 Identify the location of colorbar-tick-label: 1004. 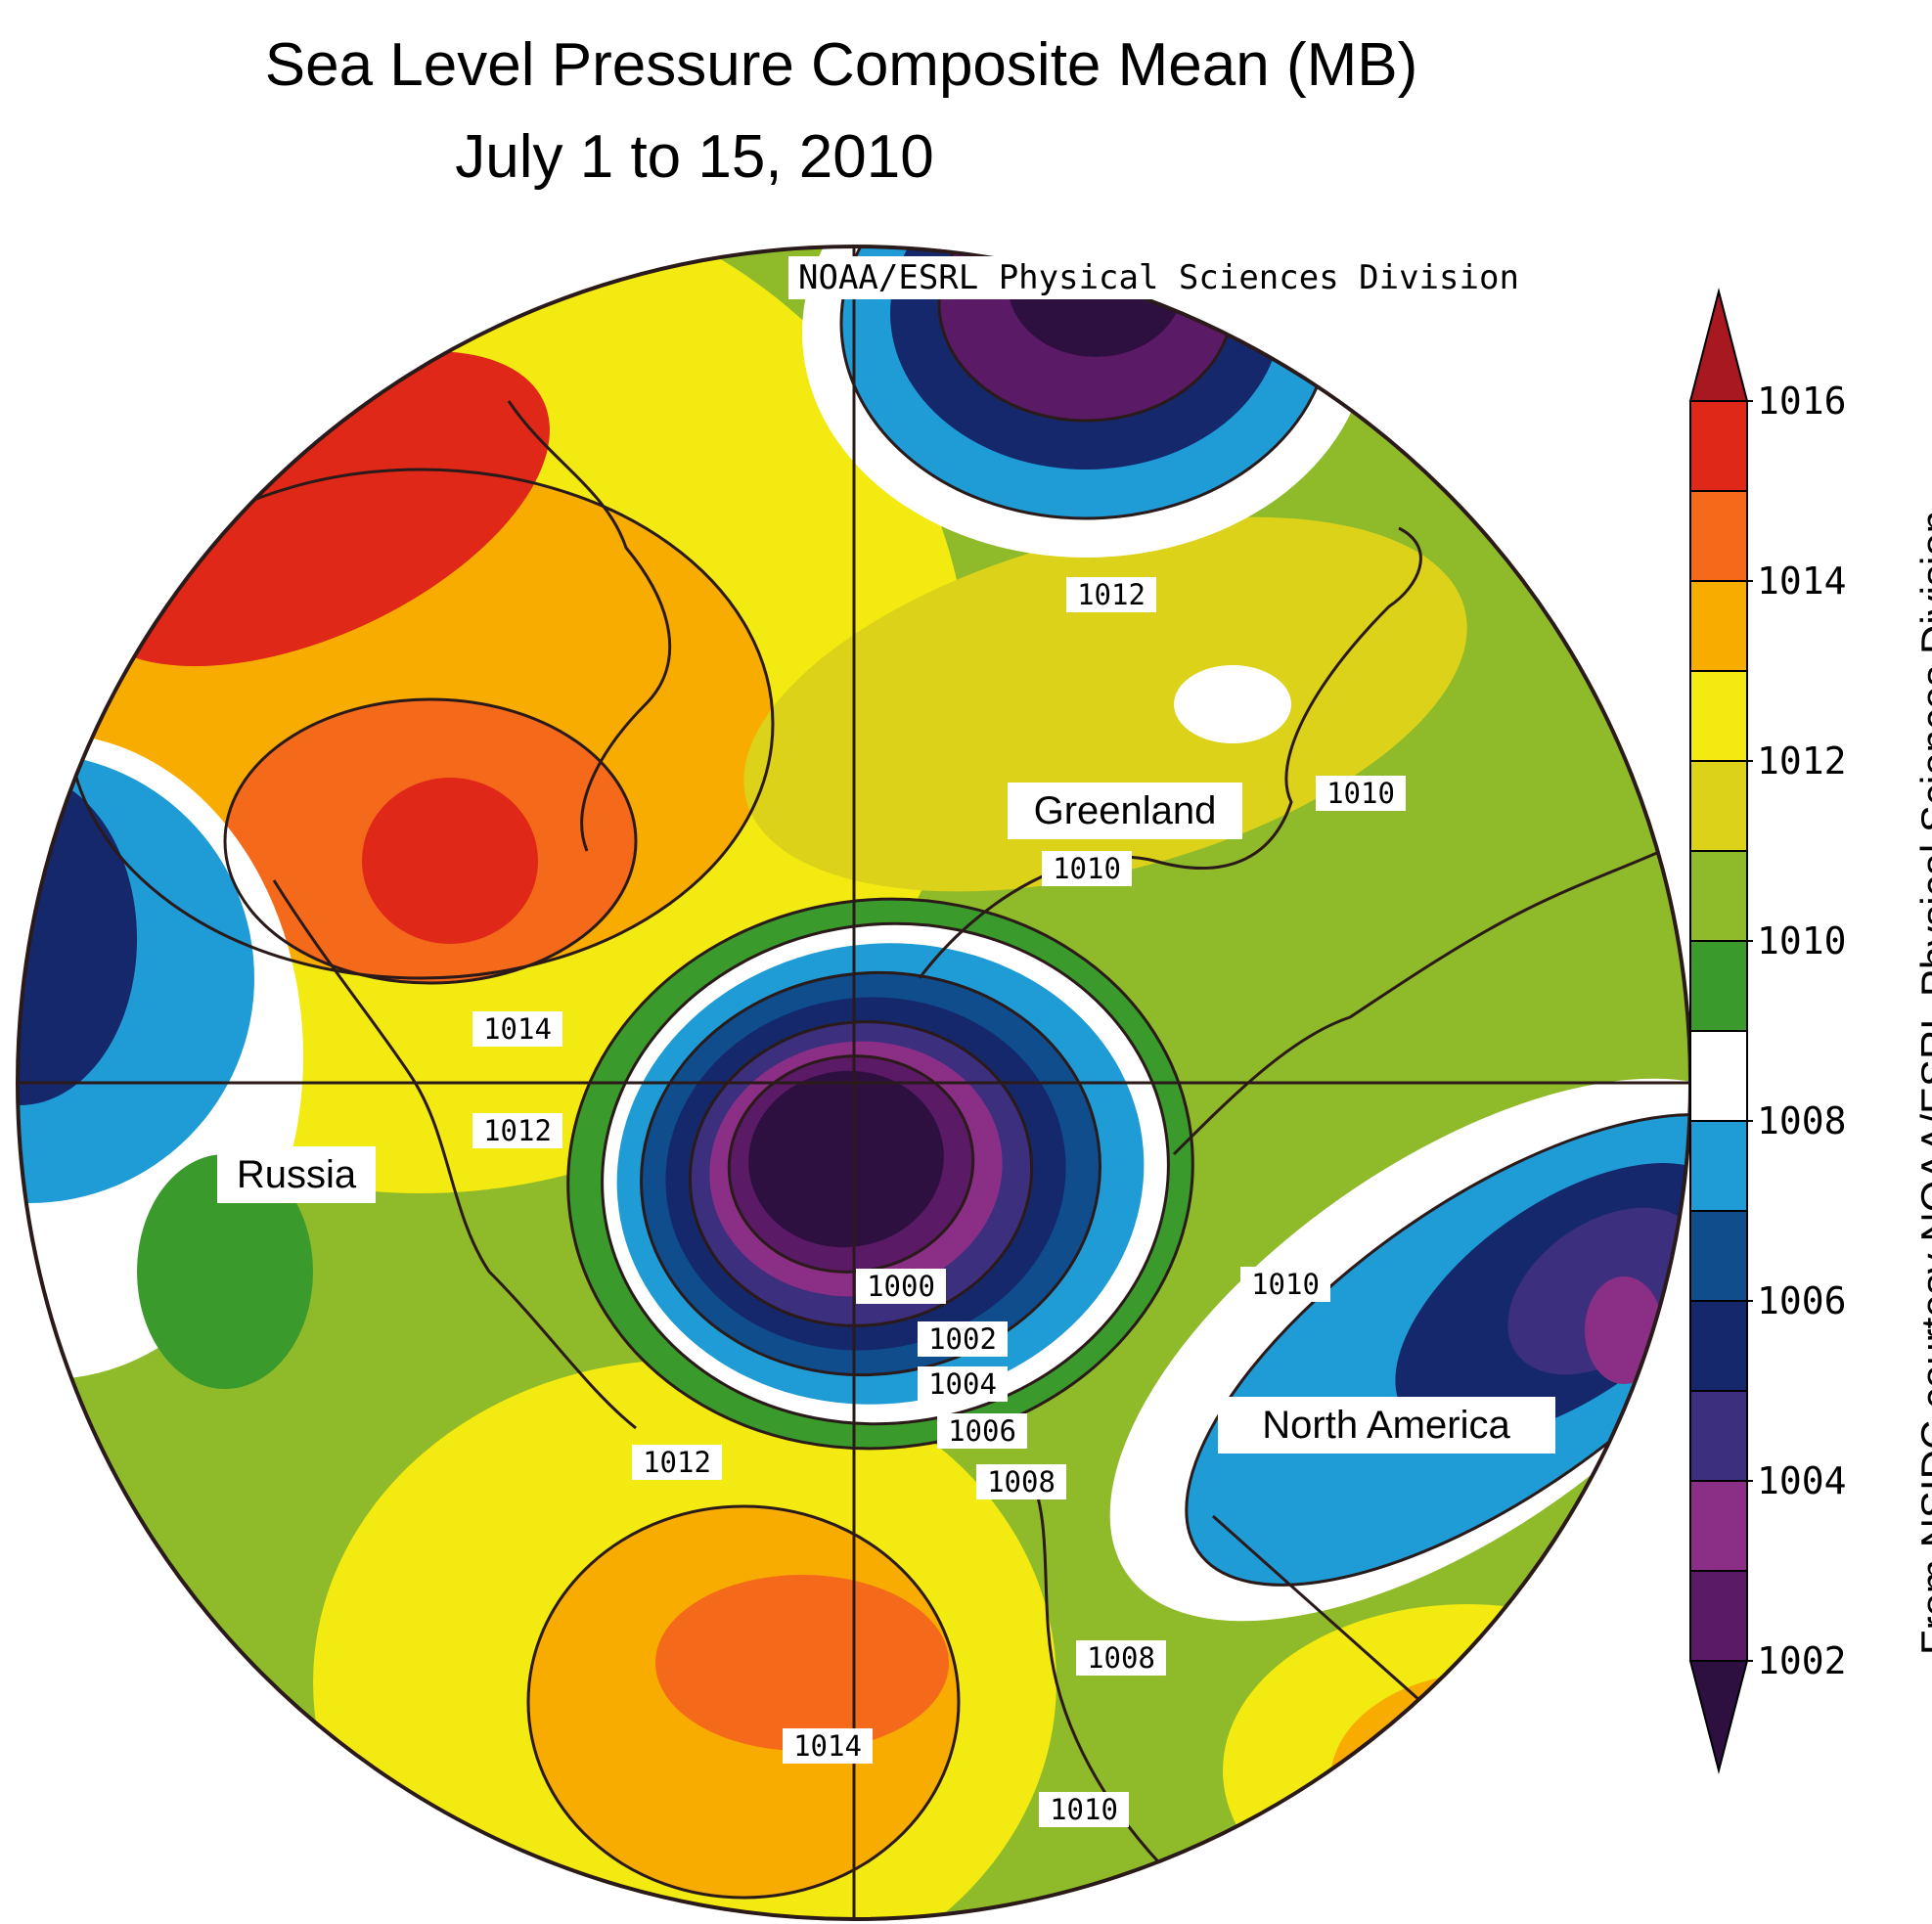
(1802, 1480).